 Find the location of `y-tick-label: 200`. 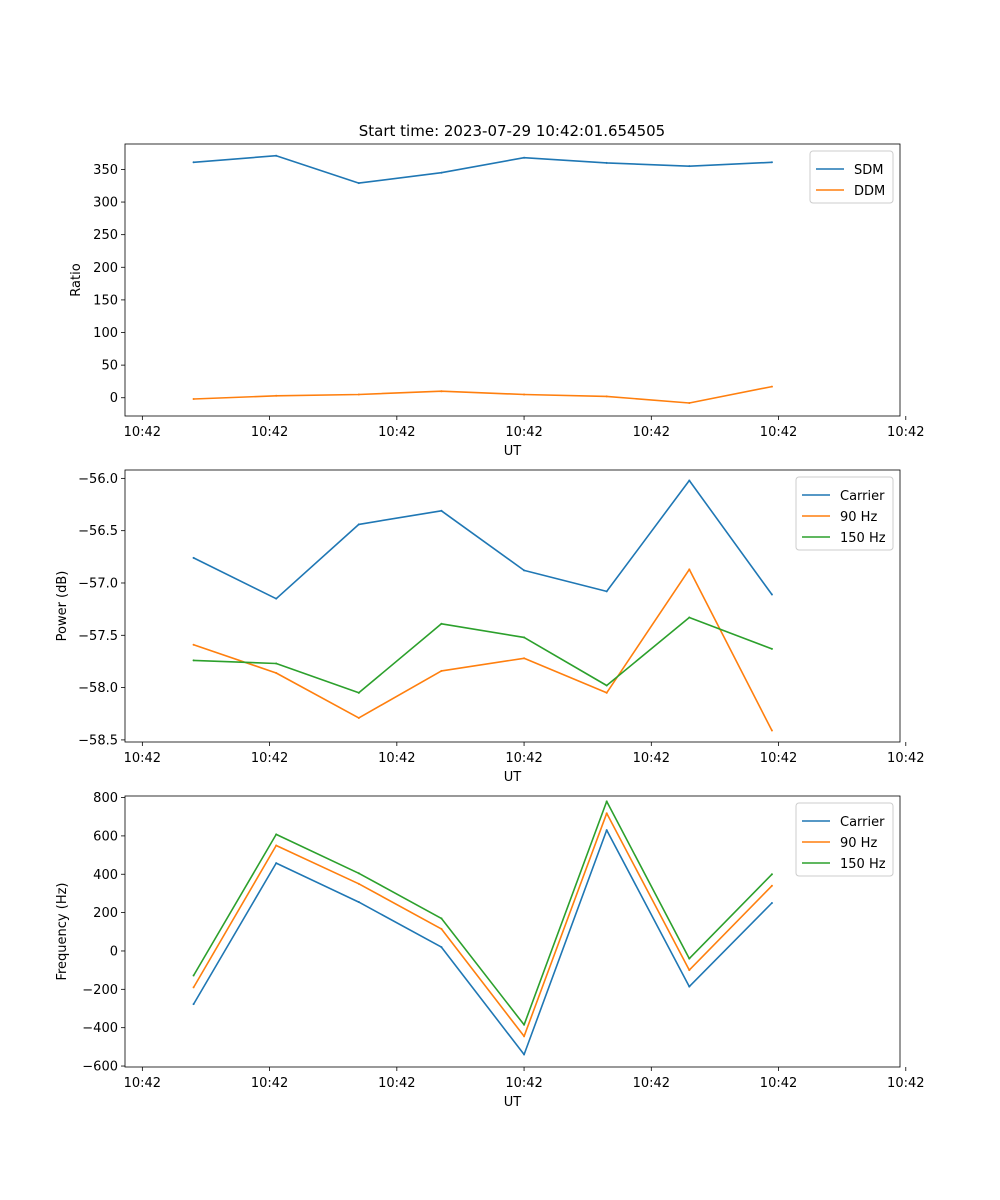

y-tick-label: 200 is located at coordinates (105, 268).